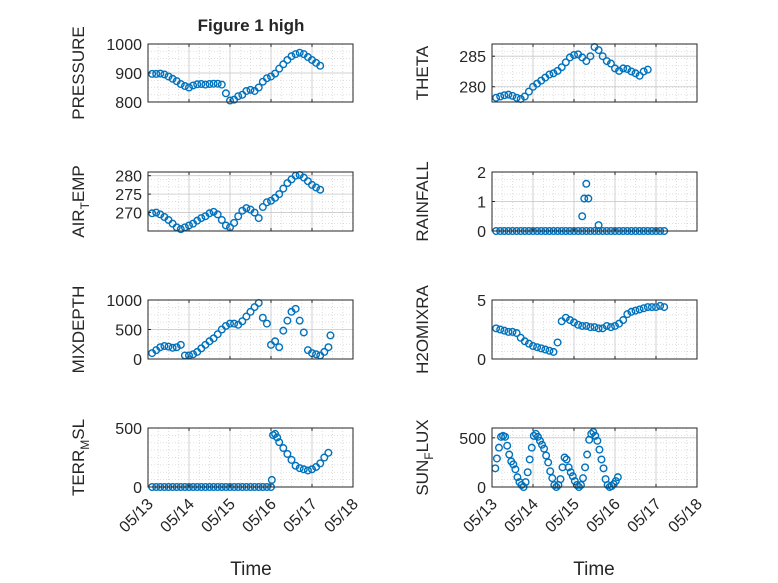 This screenshot has height=583, width=778. What do you see at coordinates (136, 516) in the screenshot?
I see `x-tick-label: 05/13` at bounding box center [136, 516].